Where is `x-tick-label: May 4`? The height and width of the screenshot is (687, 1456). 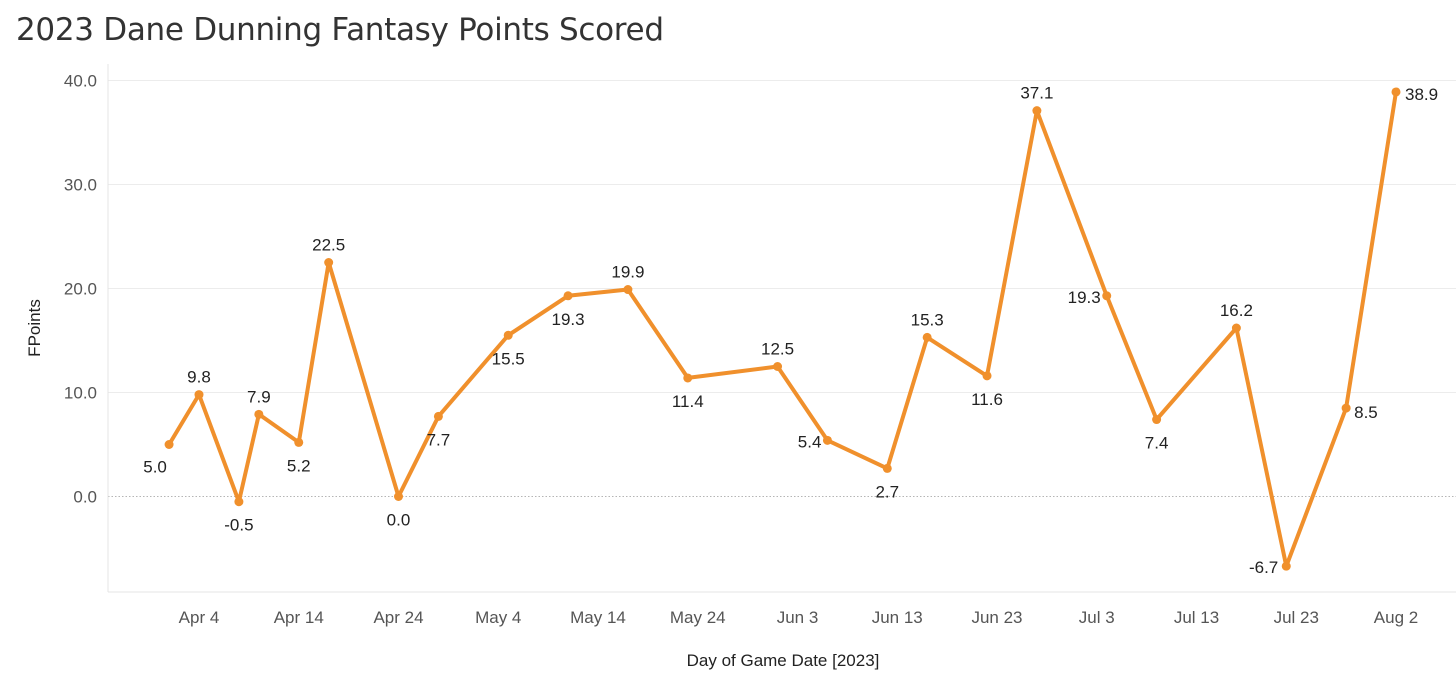 x-tick-label: May 4 is located at coordinates (498, 617).